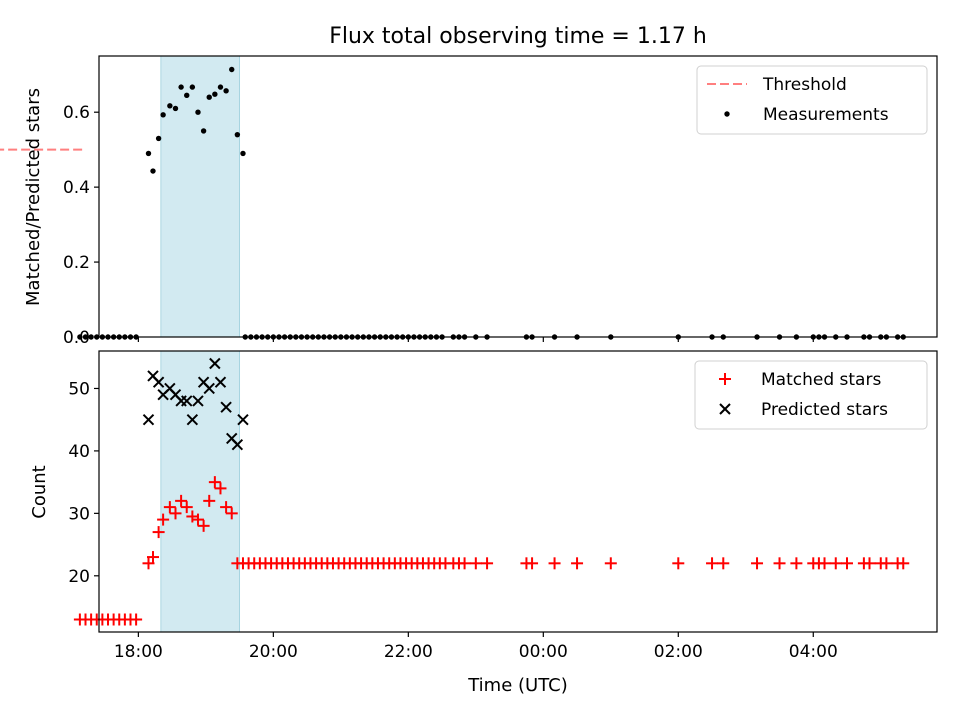  I want to click on y-tick-label: 0.6, so click(76, 113).